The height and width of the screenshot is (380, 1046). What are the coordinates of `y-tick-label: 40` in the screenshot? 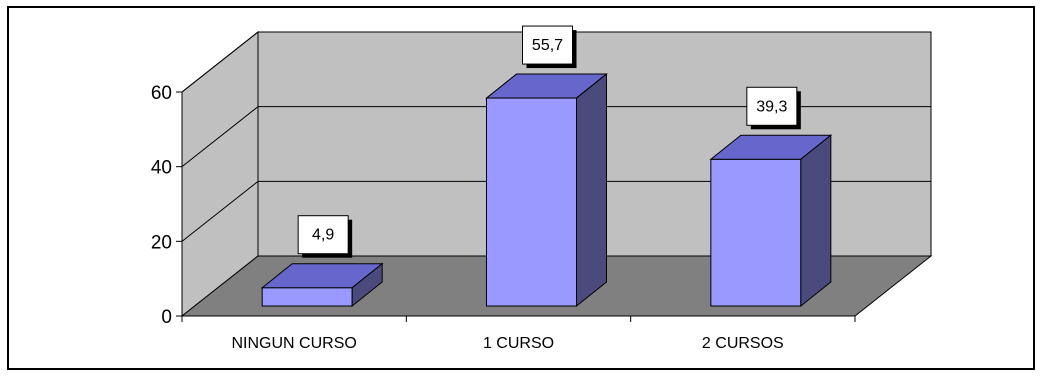 It's located at (161, 168).